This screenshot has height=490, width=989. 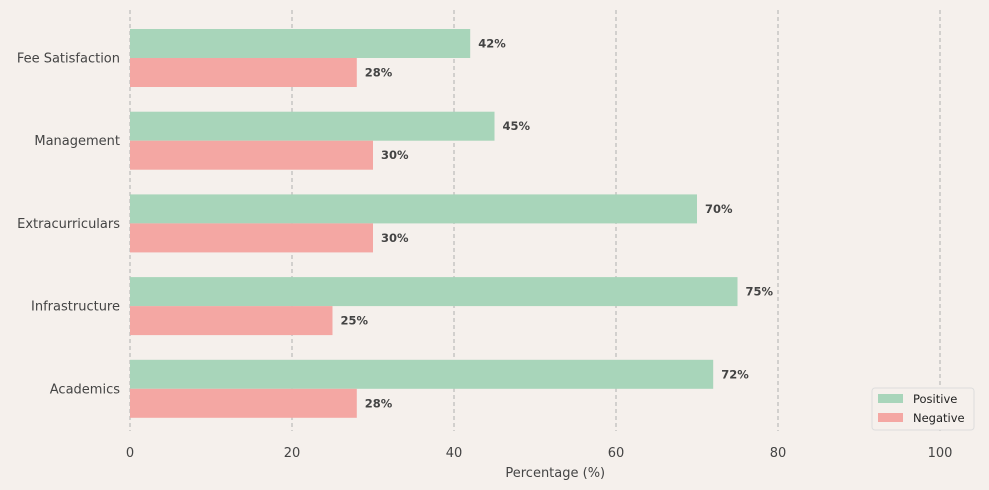 What do you see at coordinates (77, 141) in the screenshot?
I see `category-label: Management` at bounding box center [77, 141].